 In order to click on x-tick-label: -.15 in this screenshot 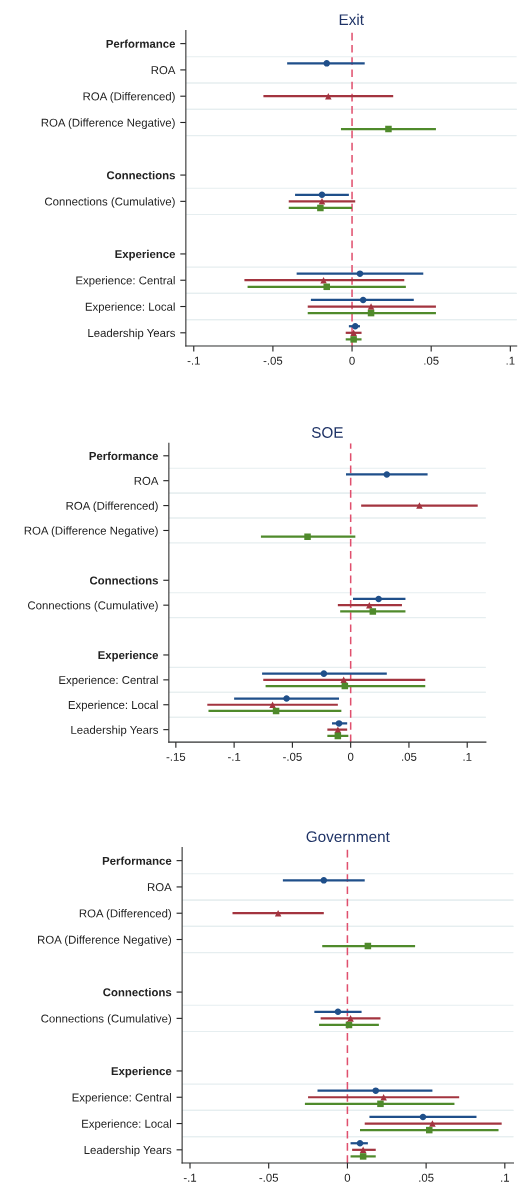, I will do `click(176, 756)`.